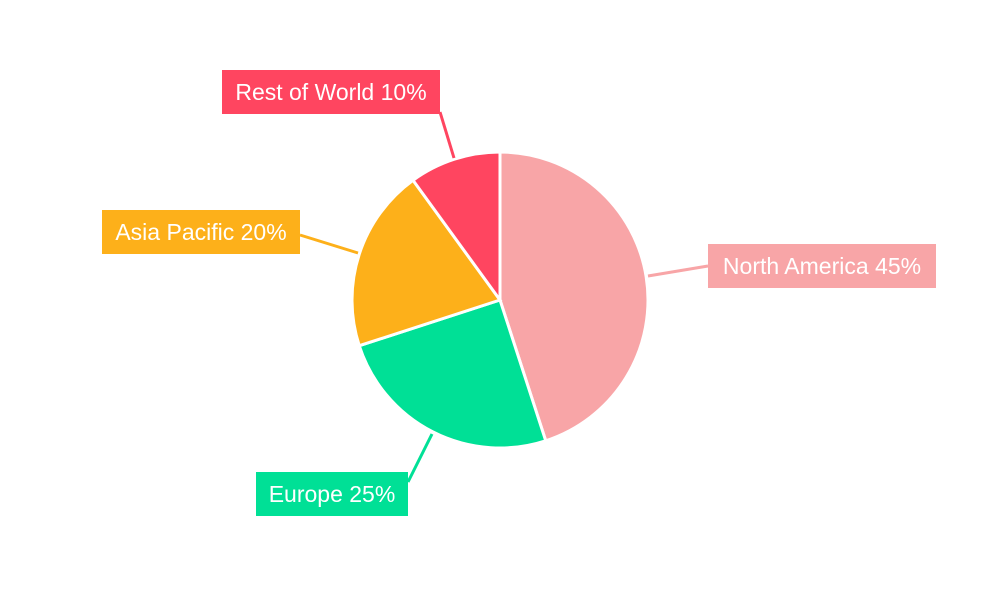 This screenshot has width=1000, height=600. Describe the element at coordinates (574, 296) in the screenshot. I see `pie-slice-north-america` at that location.